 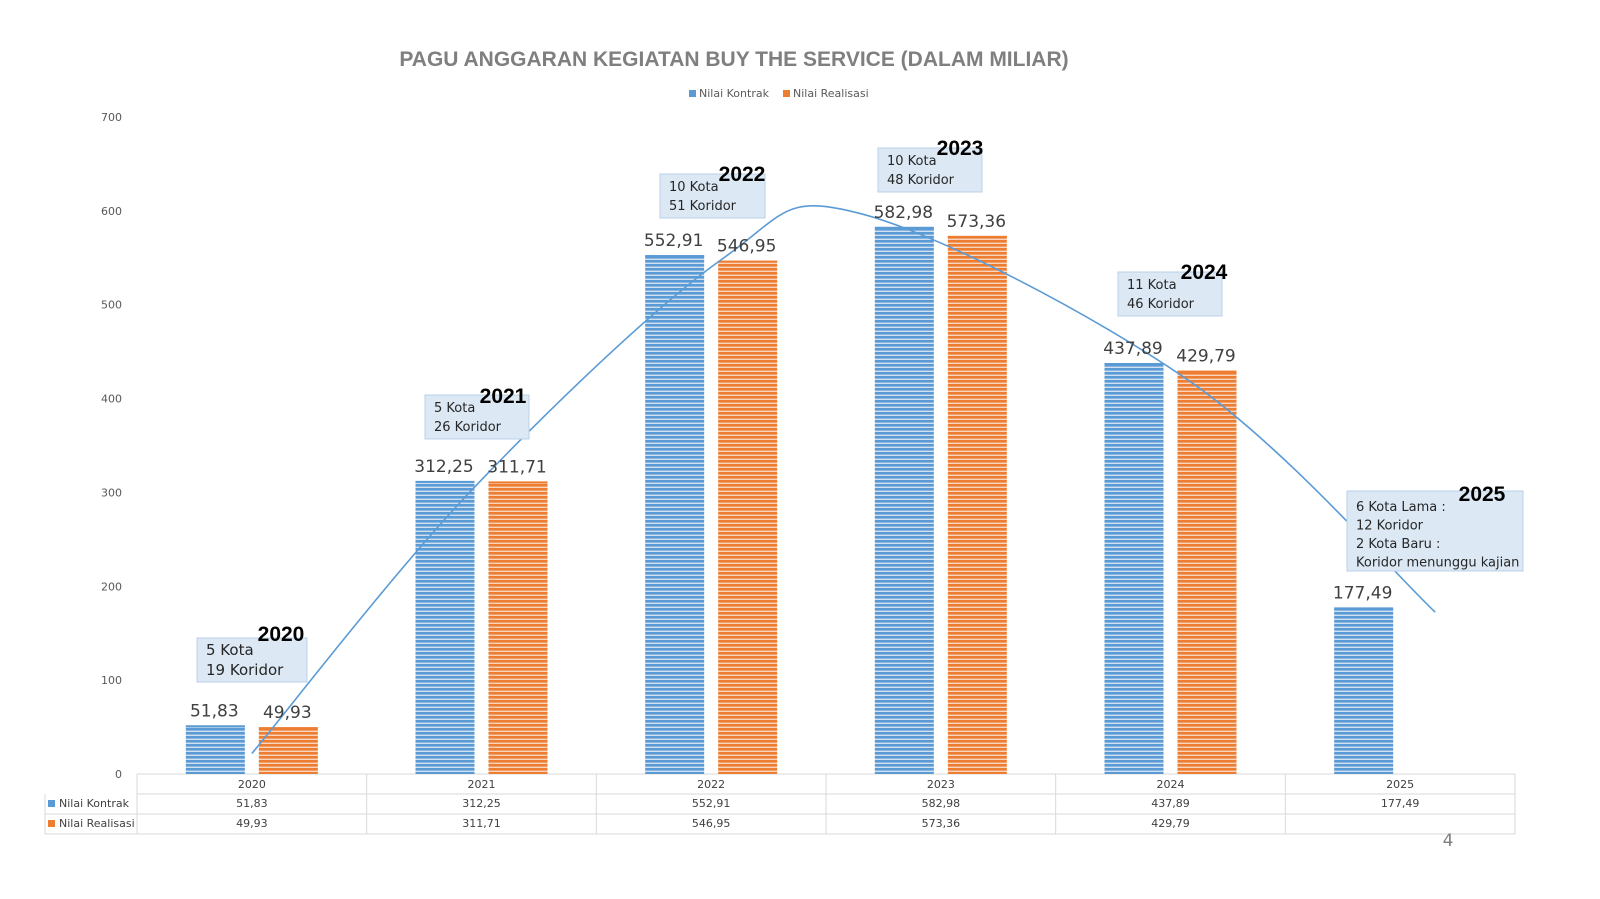 I want to click on callout-line: 12 Koridor, so click(x=1390, y=526).